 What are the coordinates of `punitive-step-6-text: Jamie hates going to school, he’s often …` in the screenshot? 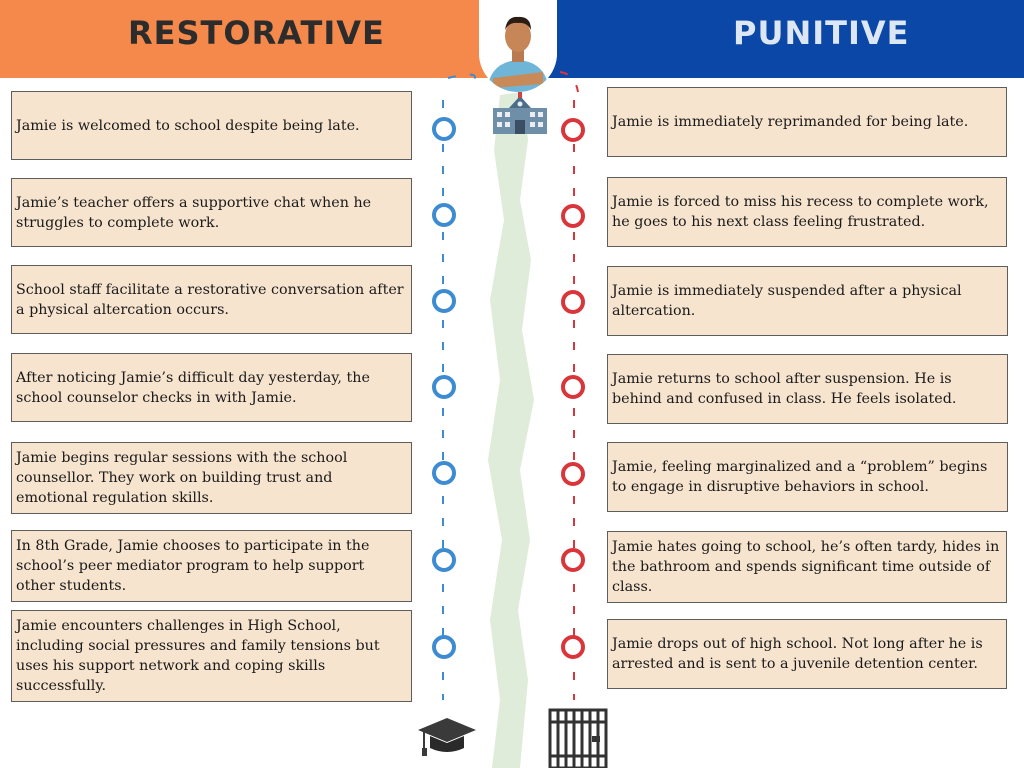 It's located at (806, 567).